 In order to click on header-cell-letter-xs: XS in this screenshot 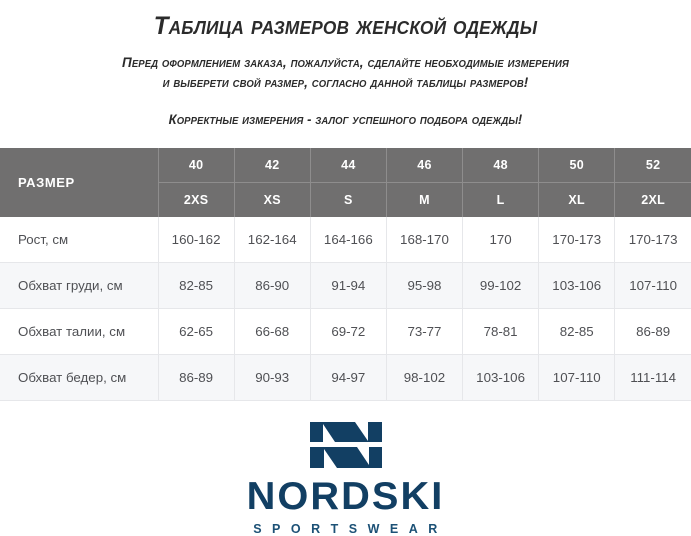, I will do `click(272, 200)`.